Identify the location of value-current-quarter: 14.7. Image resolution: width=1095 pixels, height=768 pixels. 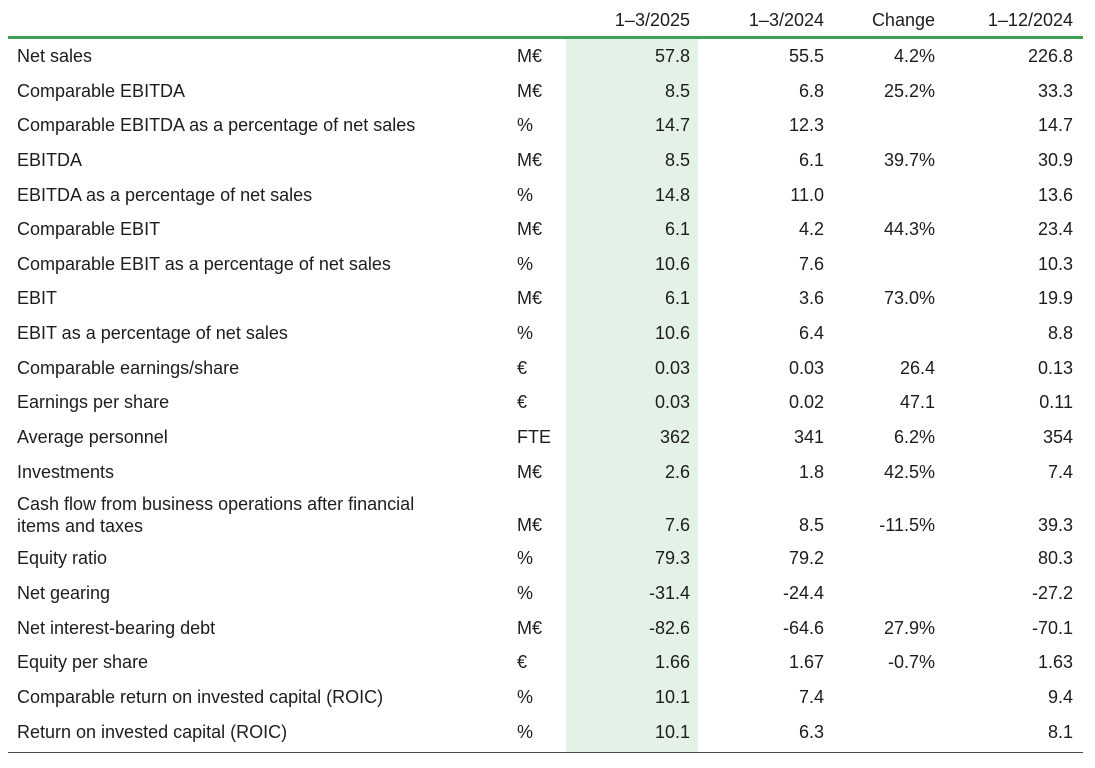
(672, 125).